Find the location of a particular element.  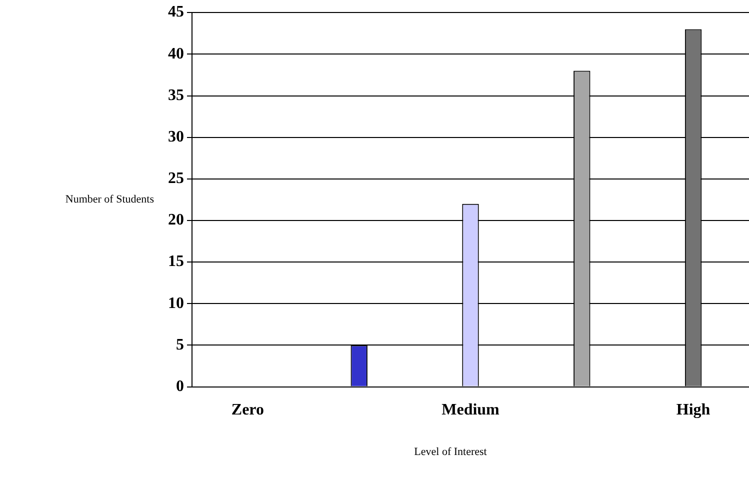

x-tick-label: Medium is located at coordinates (471, 410).